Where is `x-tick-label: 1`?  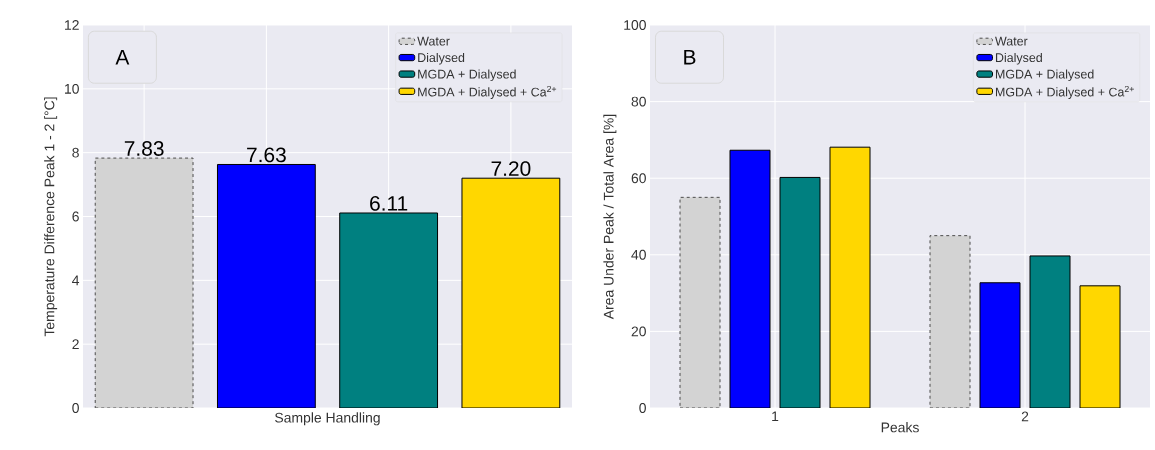
x-tick-label: 1 is located at coordinates (775, 416).